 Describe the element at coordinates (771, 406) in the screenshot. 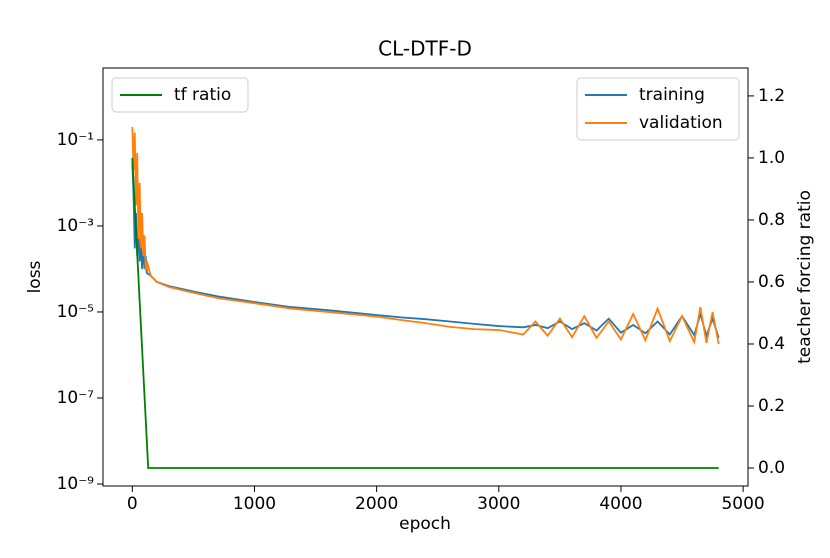

I see `y2-tick-label: 0.2` at that location.